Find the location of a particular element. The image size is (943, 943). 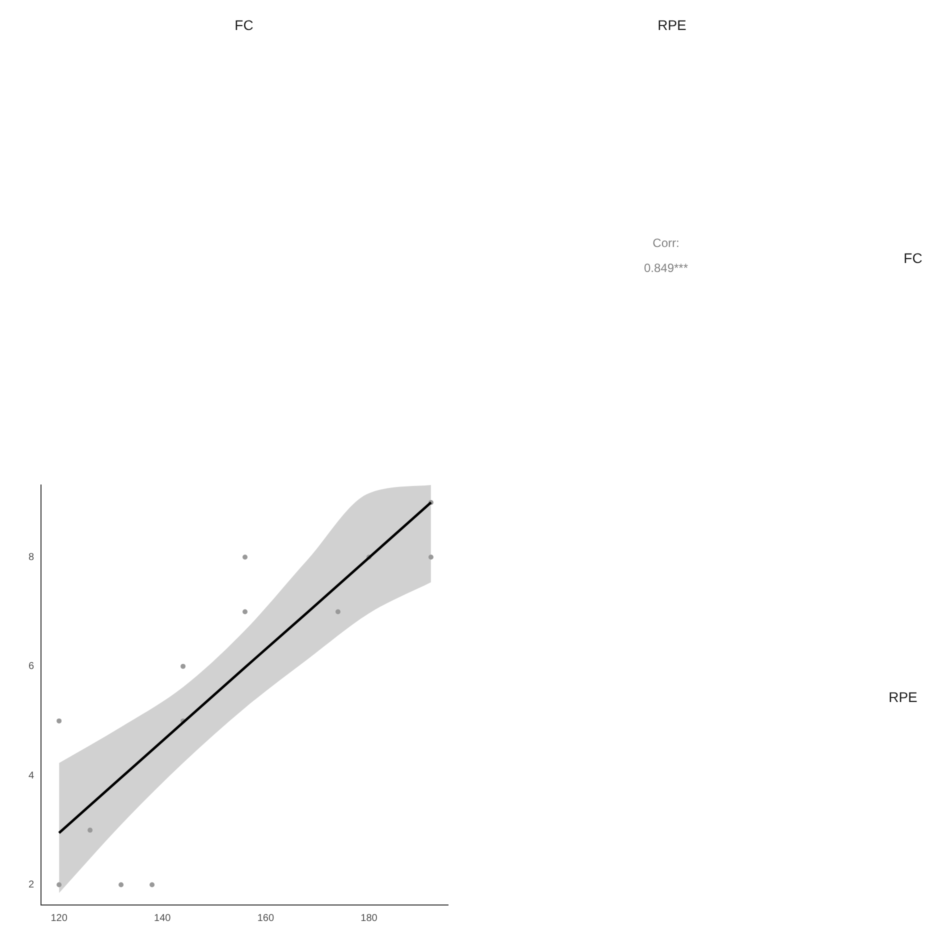

text: 0.849*** is located at coordinates (666, 268).